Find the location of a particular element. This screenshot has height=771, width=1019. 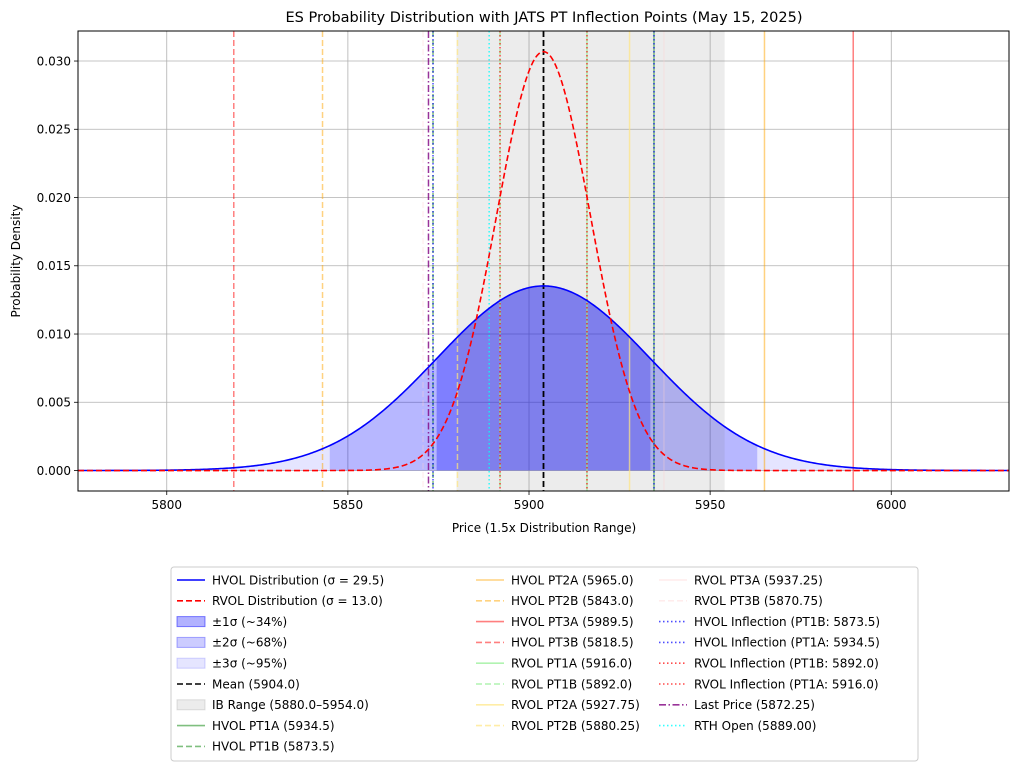

x-tick-label: 5950 is located at coordinates (710, 505).